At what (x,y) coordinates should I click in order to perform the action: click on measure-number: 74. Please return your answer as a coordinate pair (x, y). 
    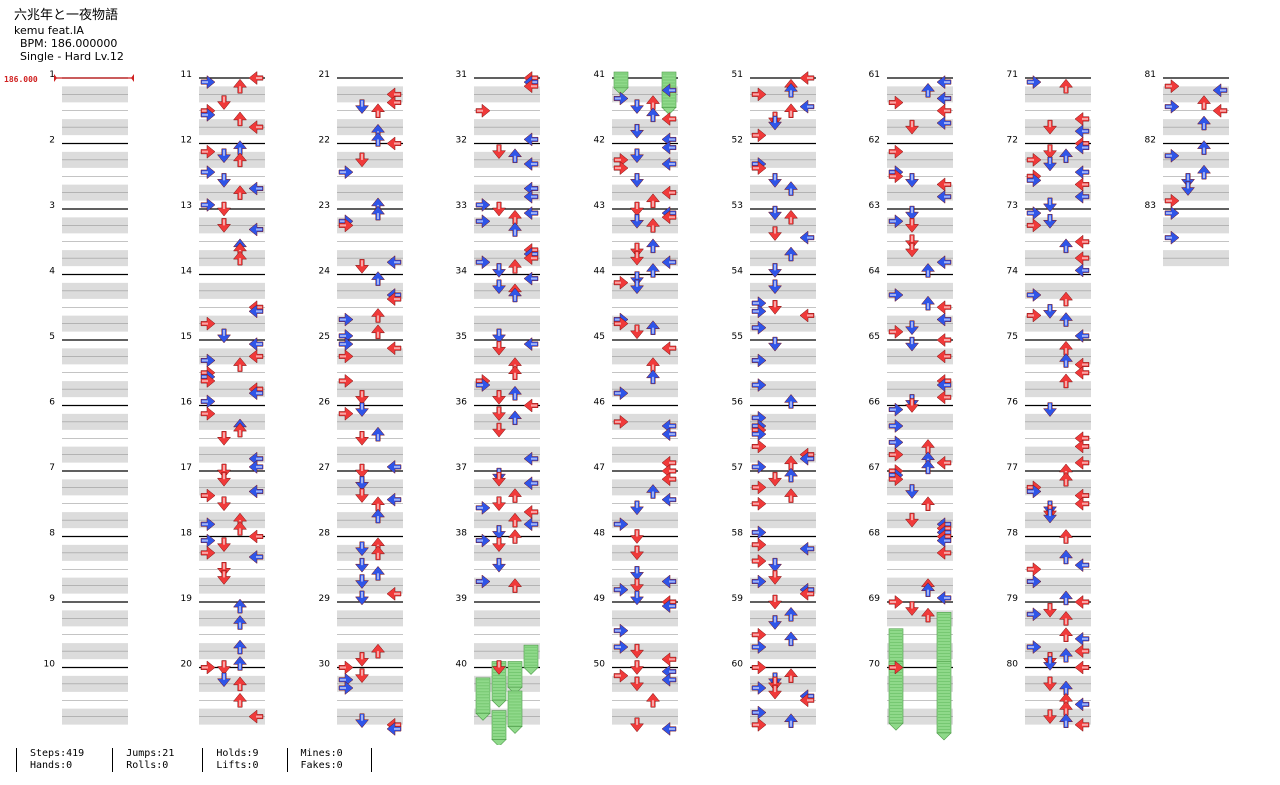
    Looking at the image, I should click on (1013, 272).